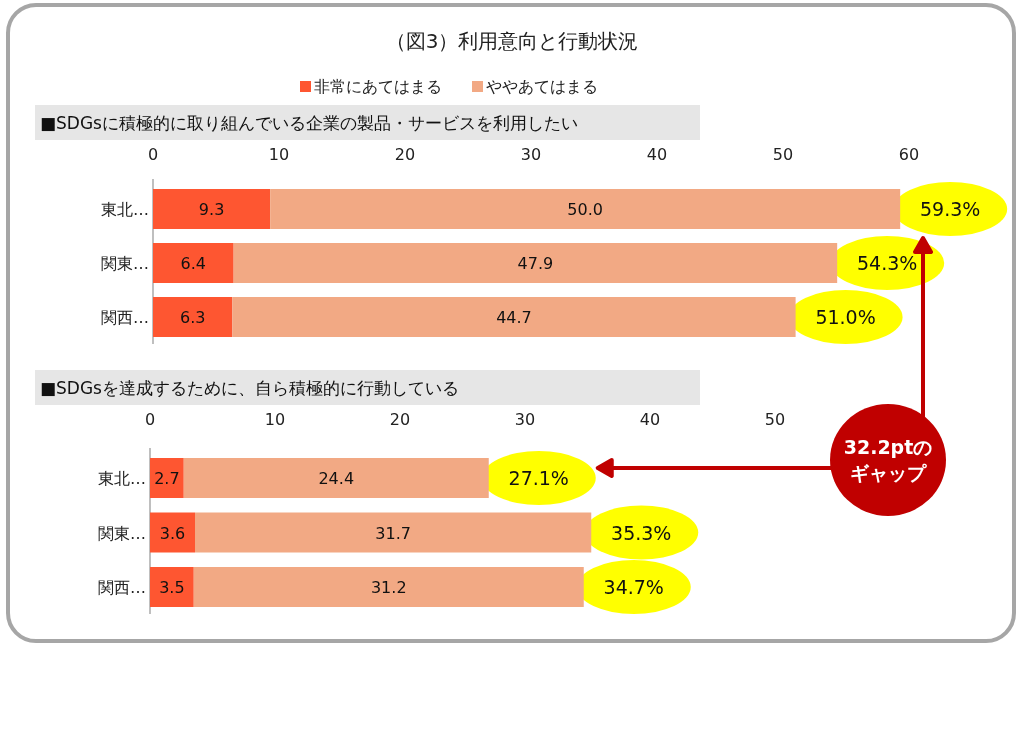 The width and height of the screenshot is (1024, 733). What do you see at coordinates (633, 587) in the screenshot?
I see `total-label: 34.7%` at bounding box center [633, 587].